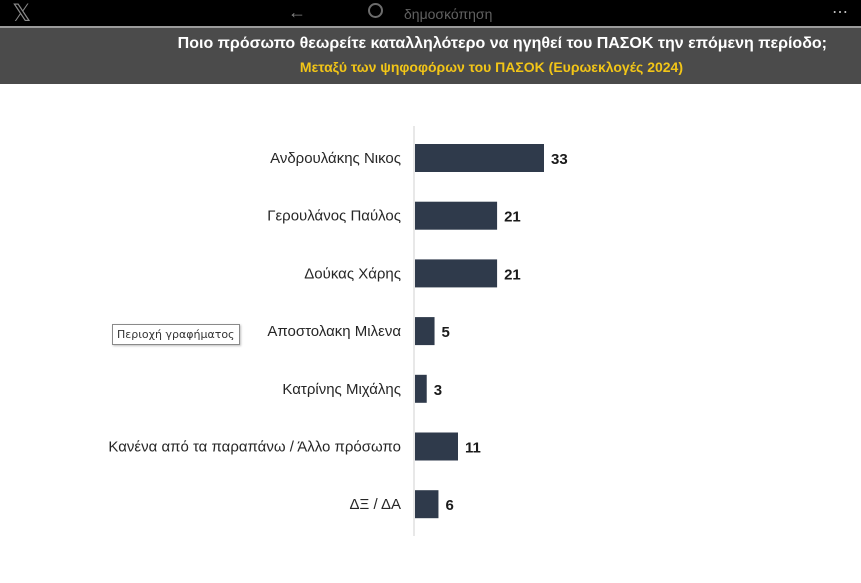 The image size is (861, 583). What do you see at coordinates (352, 273) in the screenshot?
I see `category-label: Δούκας Χάρης` at bounding box center [352, 273].